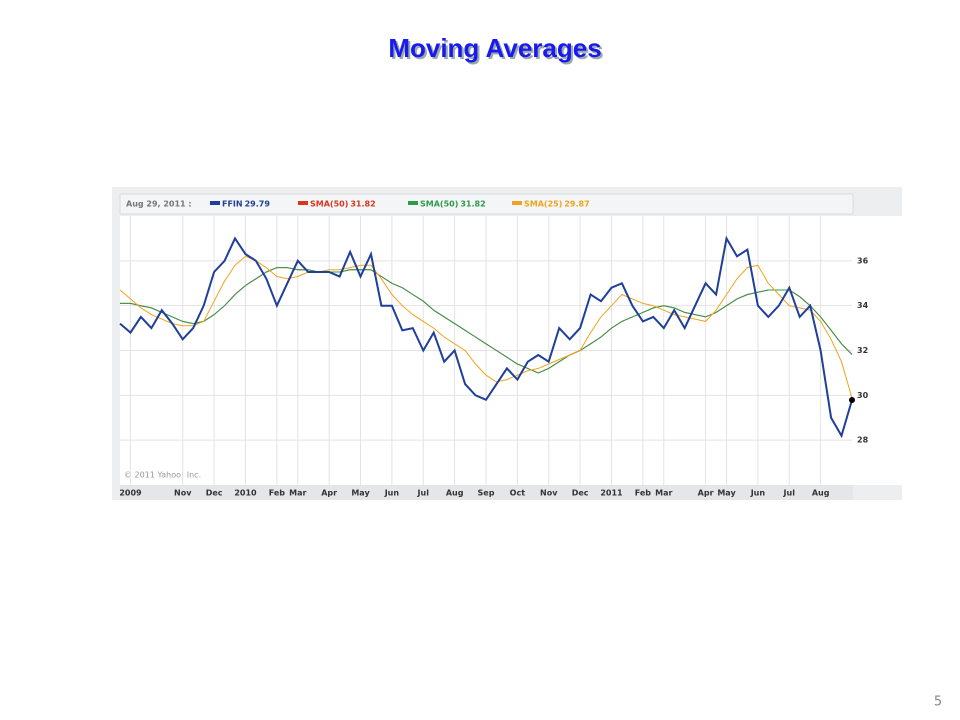  Describe the element at coordinates (486, 204) in the screenshot. I see `legend-bar` at that location.